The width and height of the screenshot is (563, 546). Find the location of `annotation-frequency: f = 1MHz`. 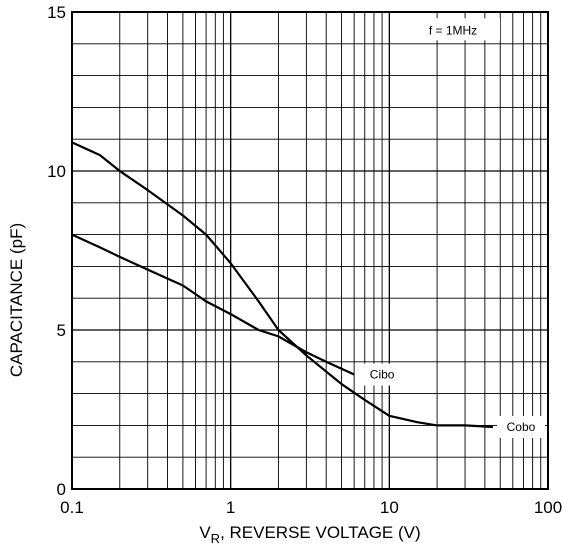

annotation-frequency: f = 1MHz is located at coordinates (453, 30).